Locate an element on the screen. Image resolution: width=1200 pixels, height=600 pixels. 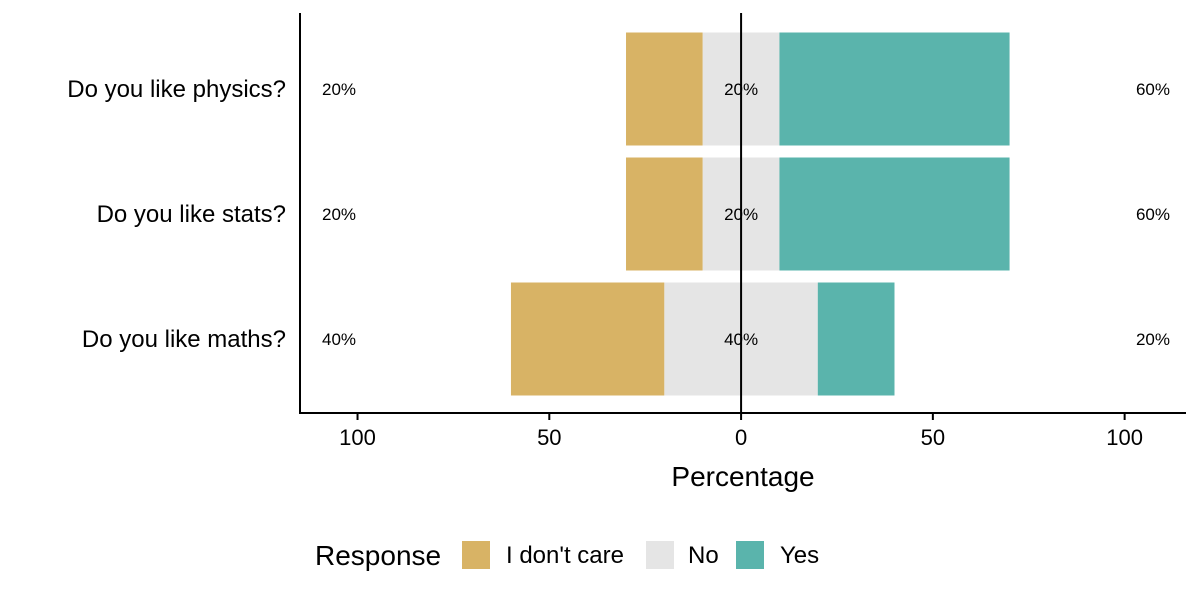
left-percent-label: 40% is located at coordinates (339, 339).